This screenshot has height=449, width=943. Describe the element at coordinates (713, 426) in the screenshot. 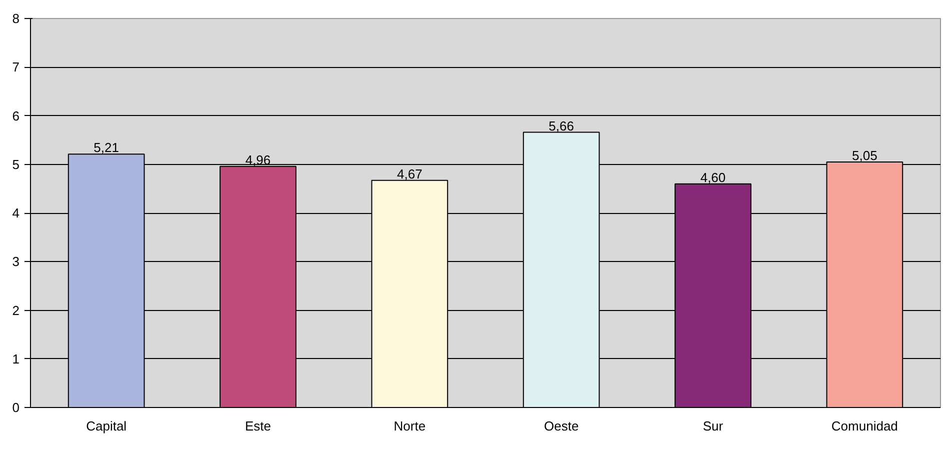

I see `x-tick-label: Sur` at that location.